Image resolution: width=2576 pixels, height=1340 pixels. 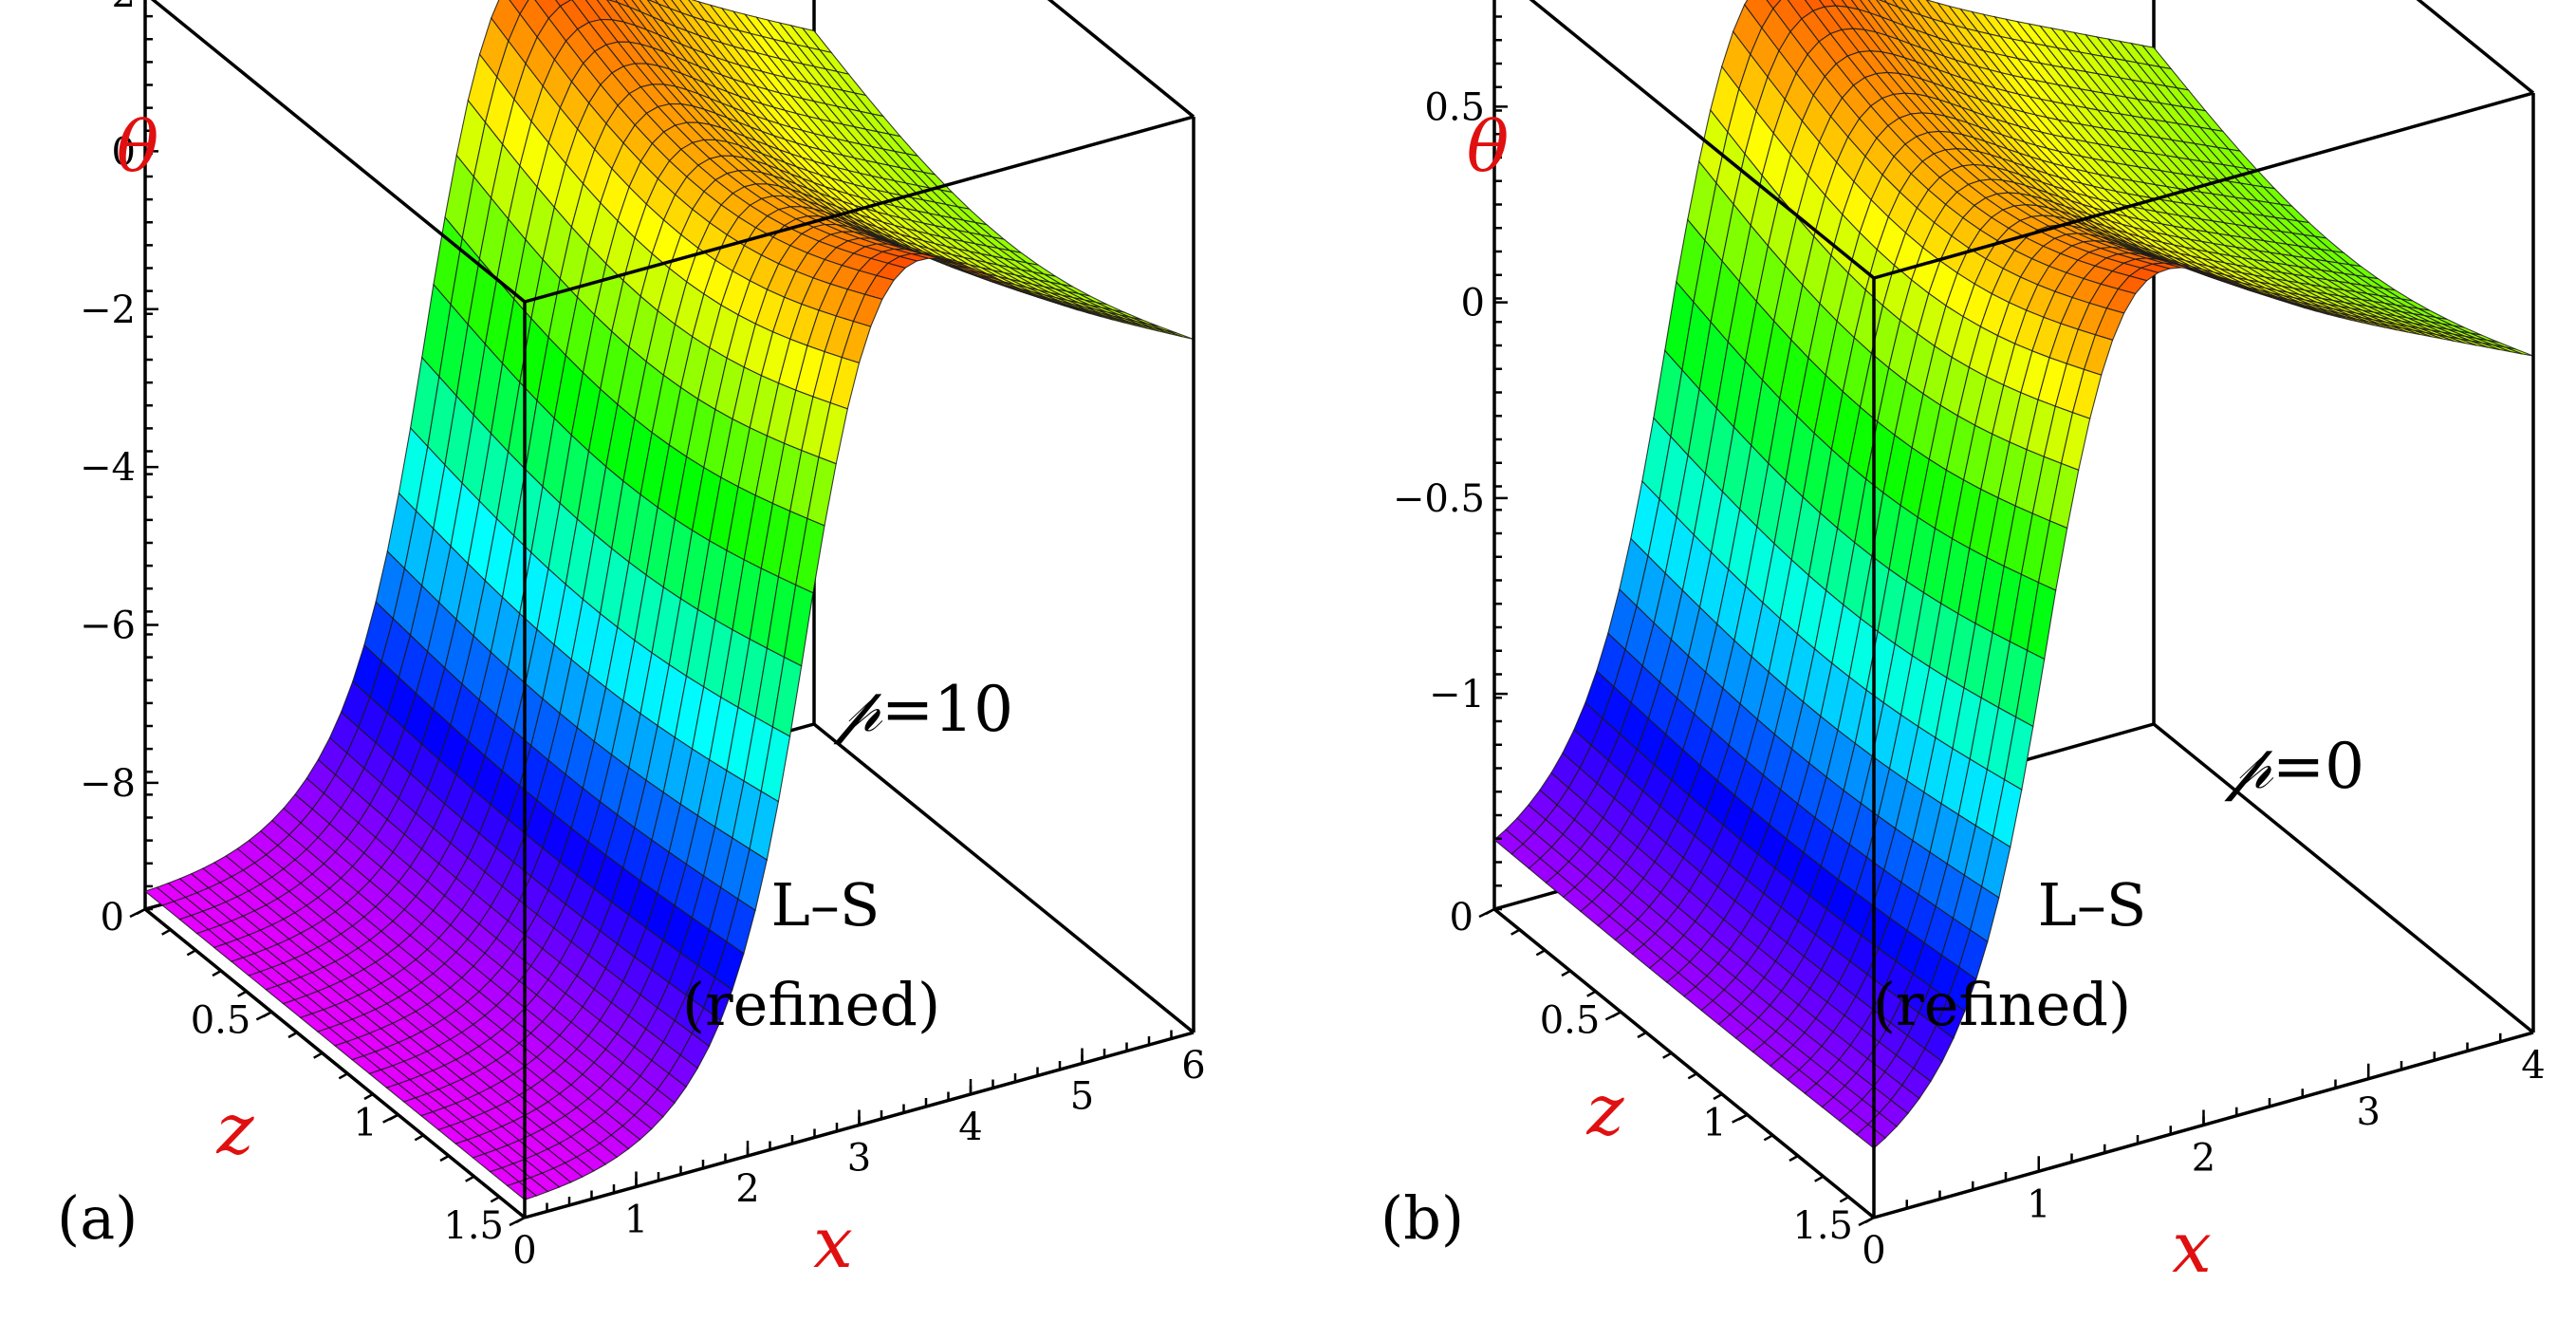 I want to click on theta-tick-label: −8, so click(x=108, y=784).